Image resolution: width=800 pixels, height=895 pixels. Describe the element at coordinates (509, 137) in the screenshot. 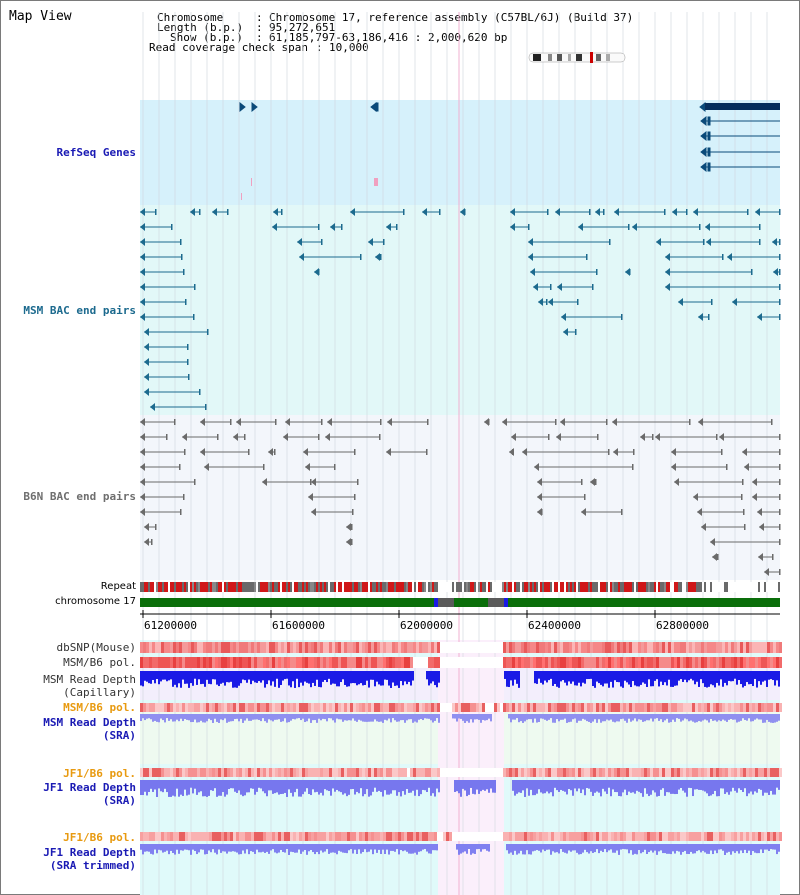

I see `refseq-gene-features` at that location.